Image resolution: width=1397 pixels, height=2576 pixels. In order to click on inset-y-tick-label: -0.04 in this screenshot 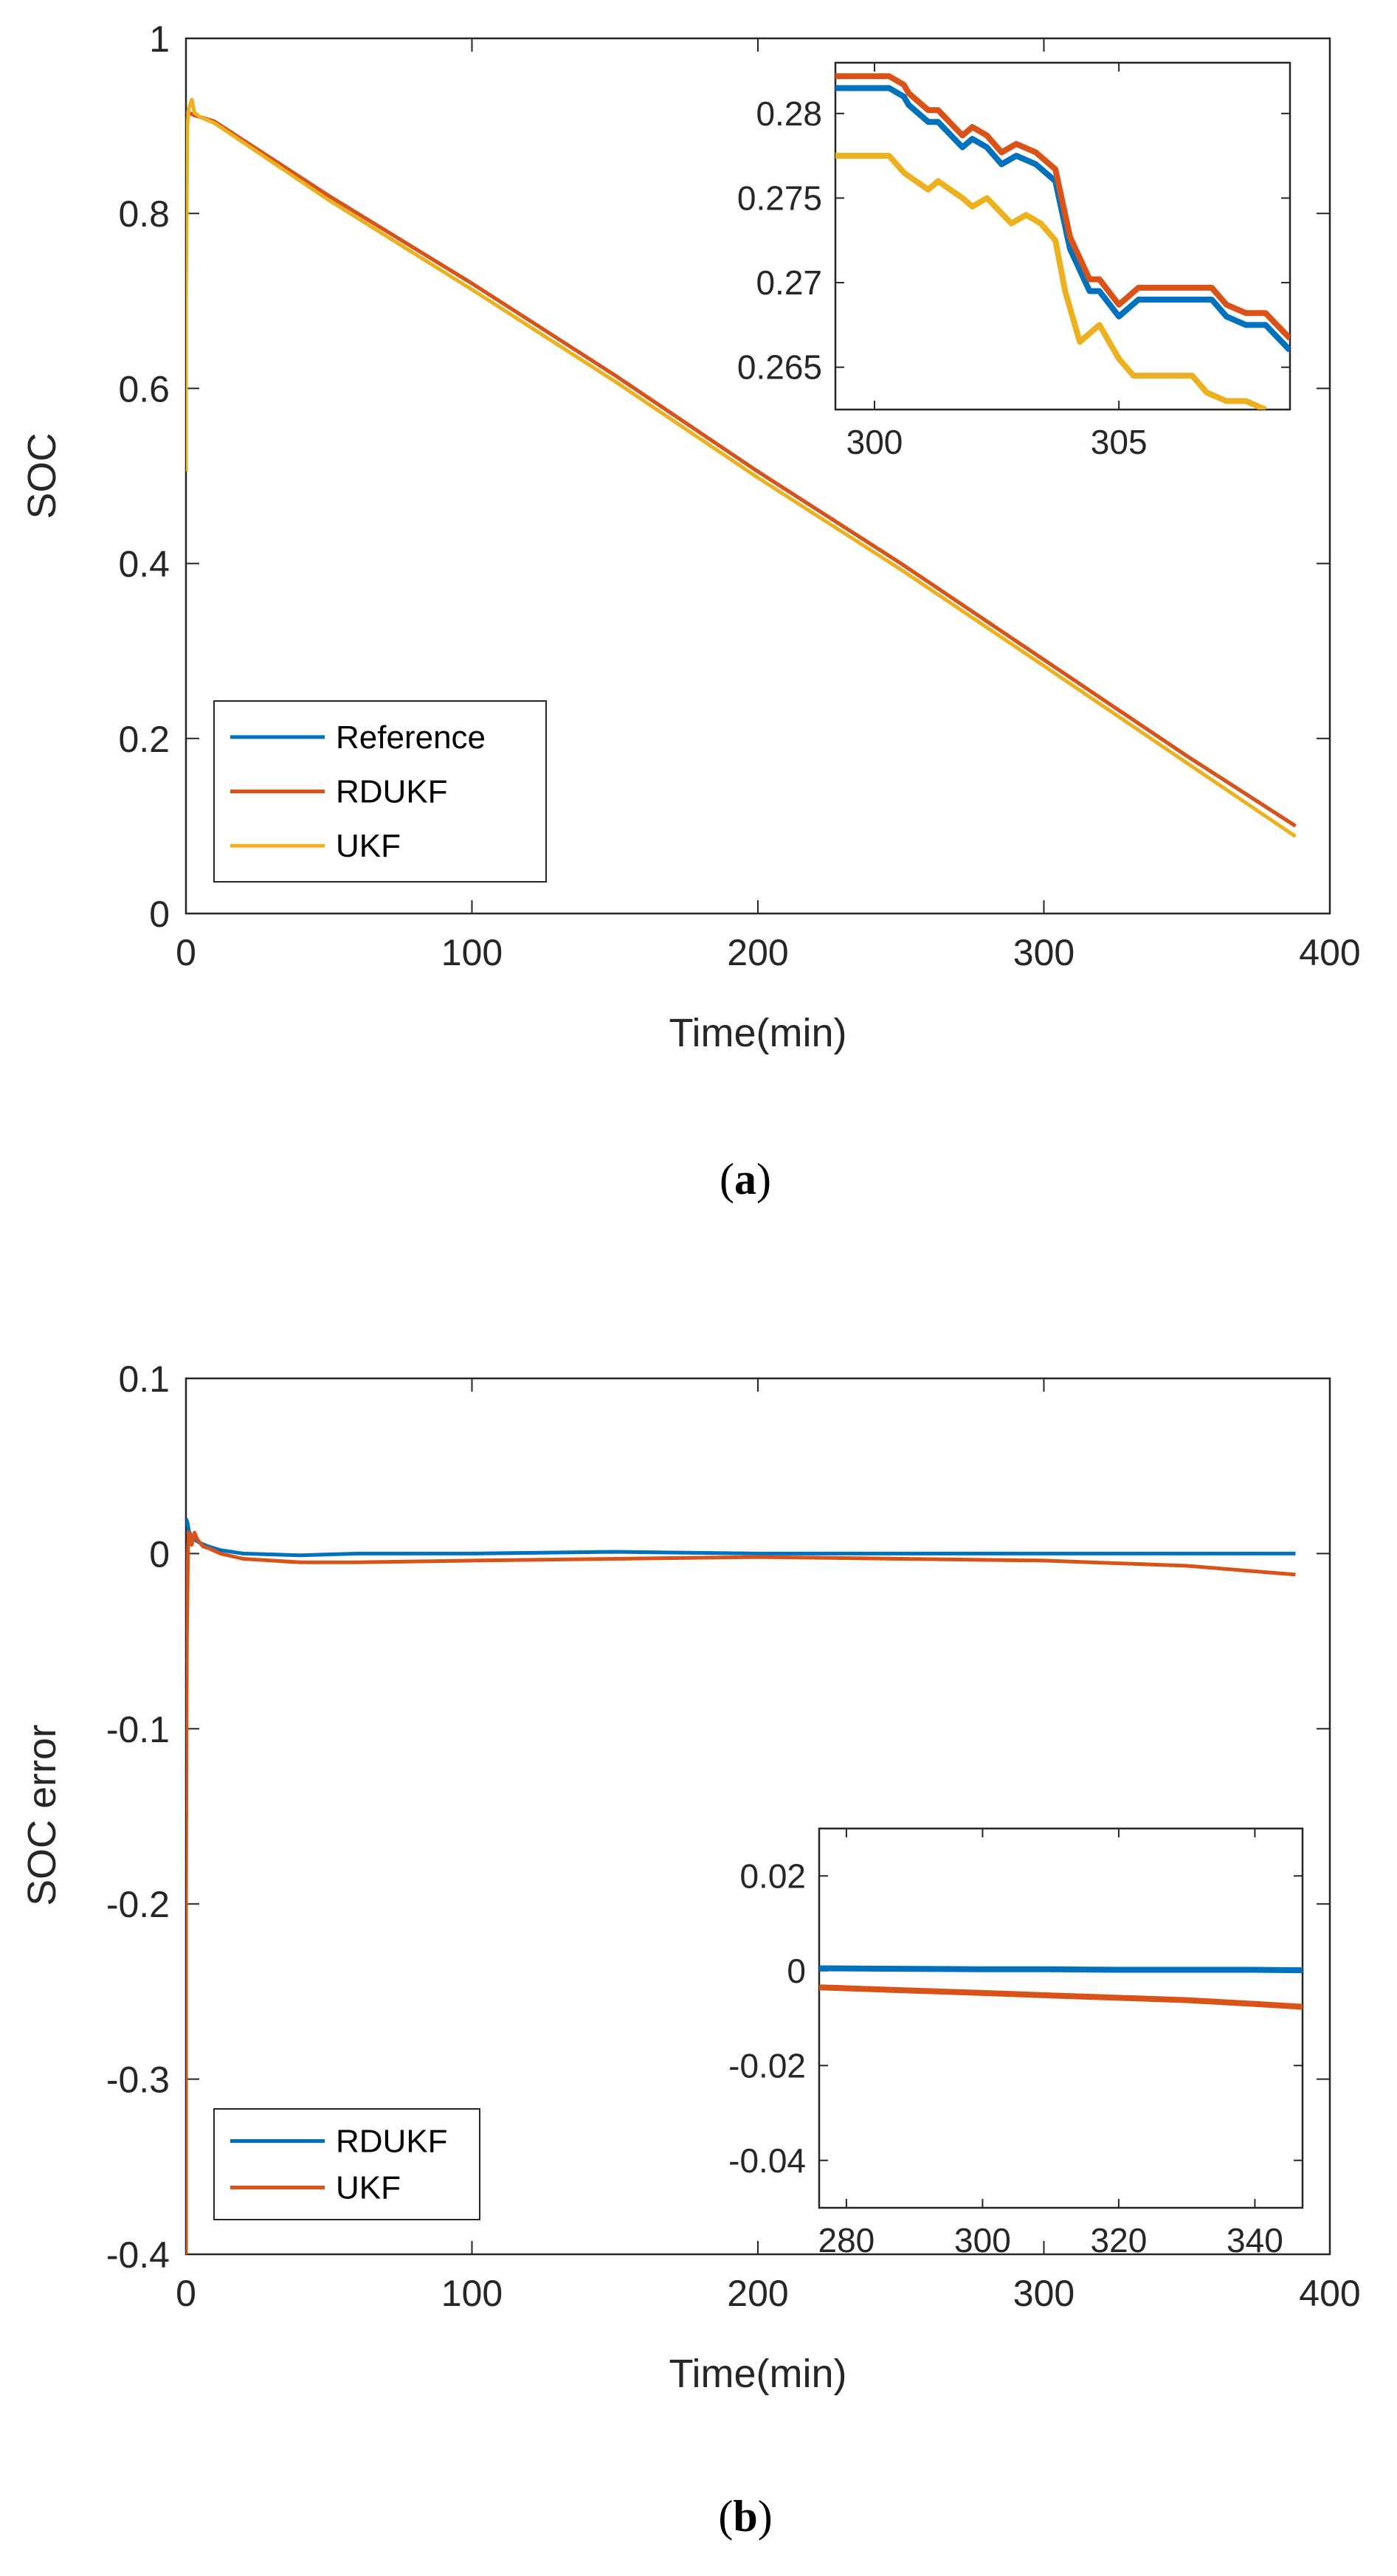, I will do `click(767, 2160)`.